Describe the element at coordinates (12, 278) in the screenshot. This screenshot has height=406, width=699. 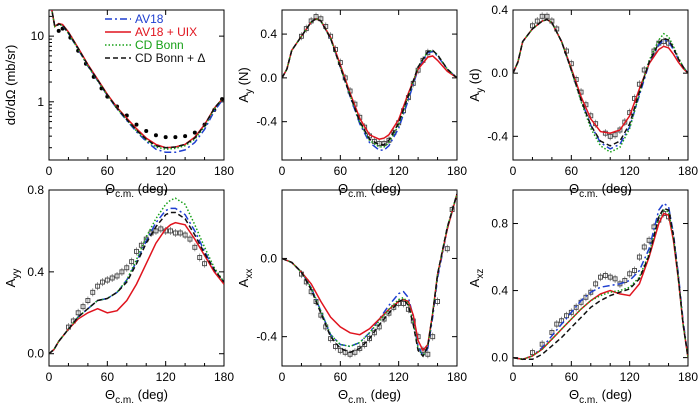
I see `y-axis-label: Ayy` at that location.